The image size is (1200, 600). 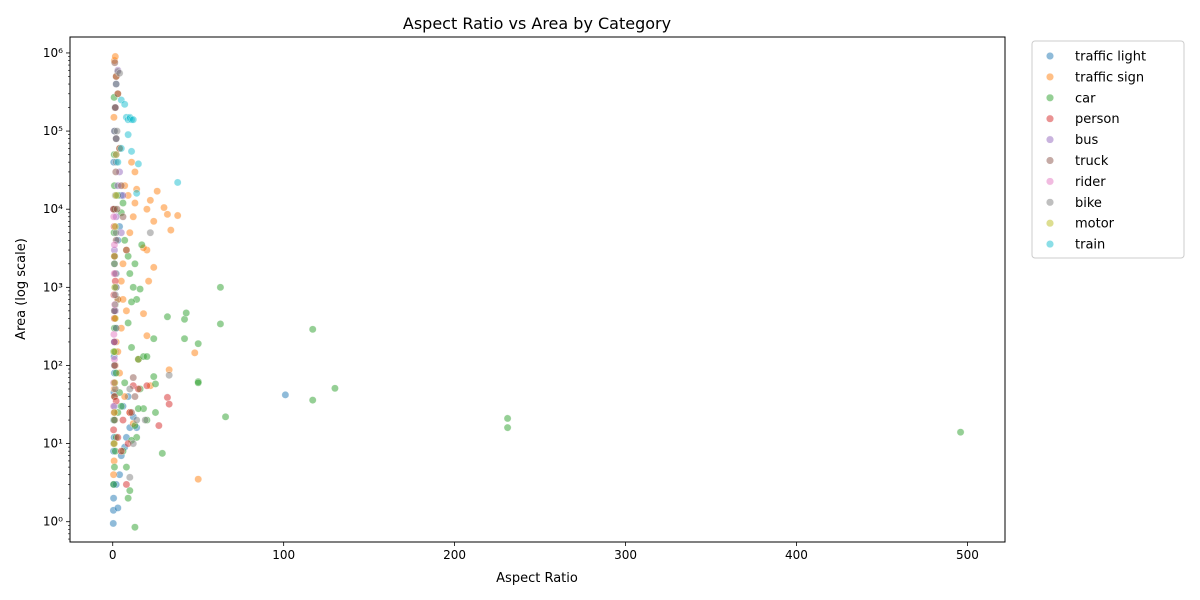 I want to click on legend-label: truck, so click(x=1092, y=161).